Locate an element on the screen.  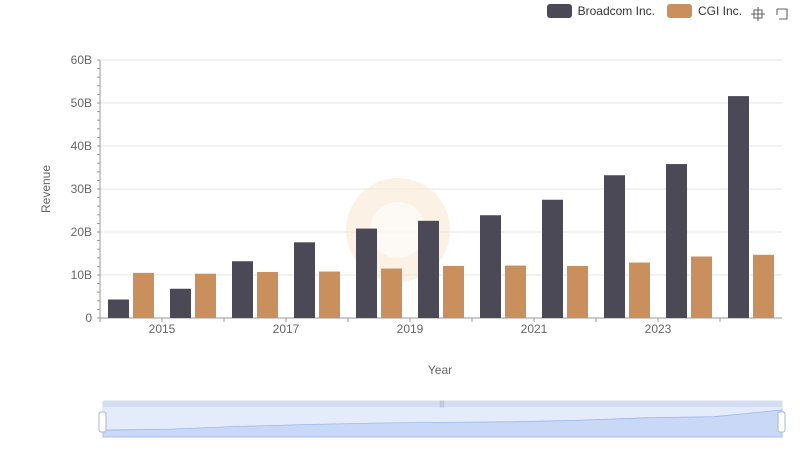
bar-cgi-2021 is located at coordinates (577, 291).